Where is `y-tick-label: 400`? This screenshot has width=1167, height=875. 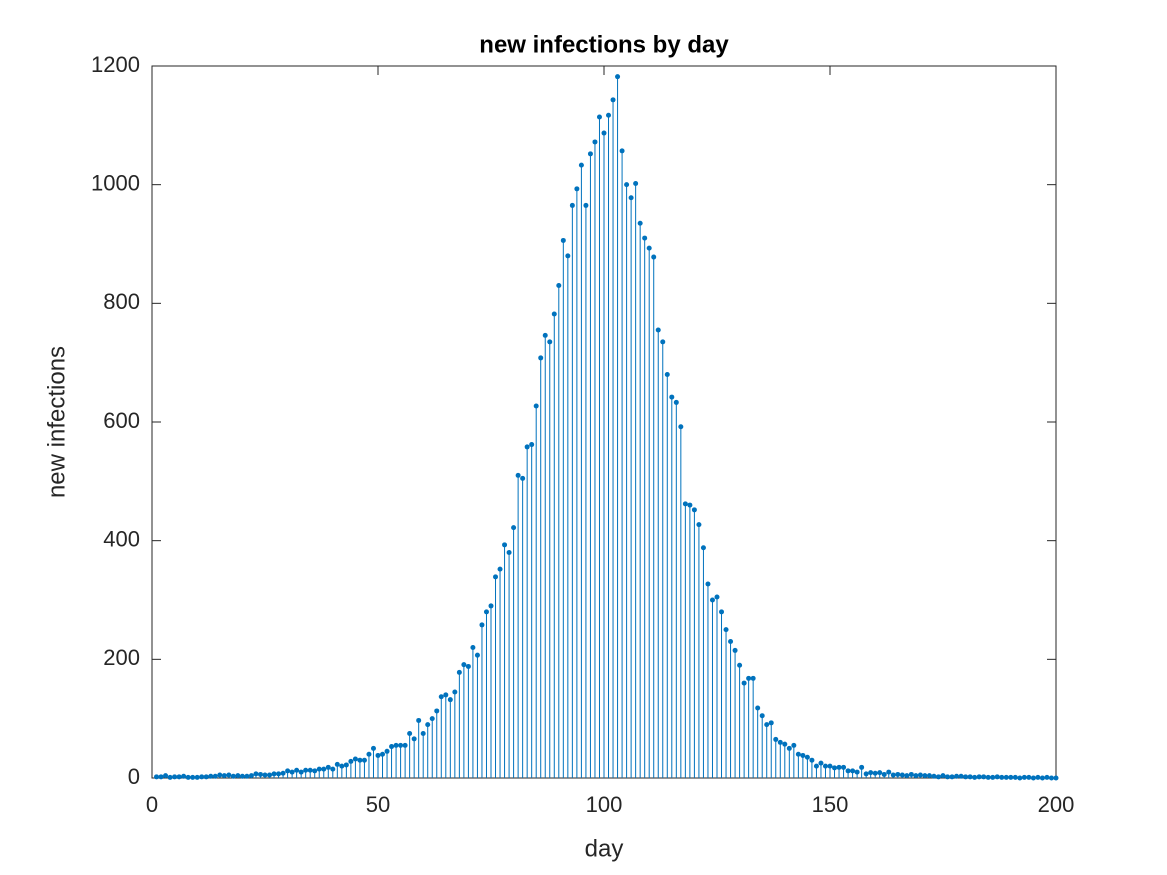 y-tick-label: 400 is located at coordinates (121, 538).